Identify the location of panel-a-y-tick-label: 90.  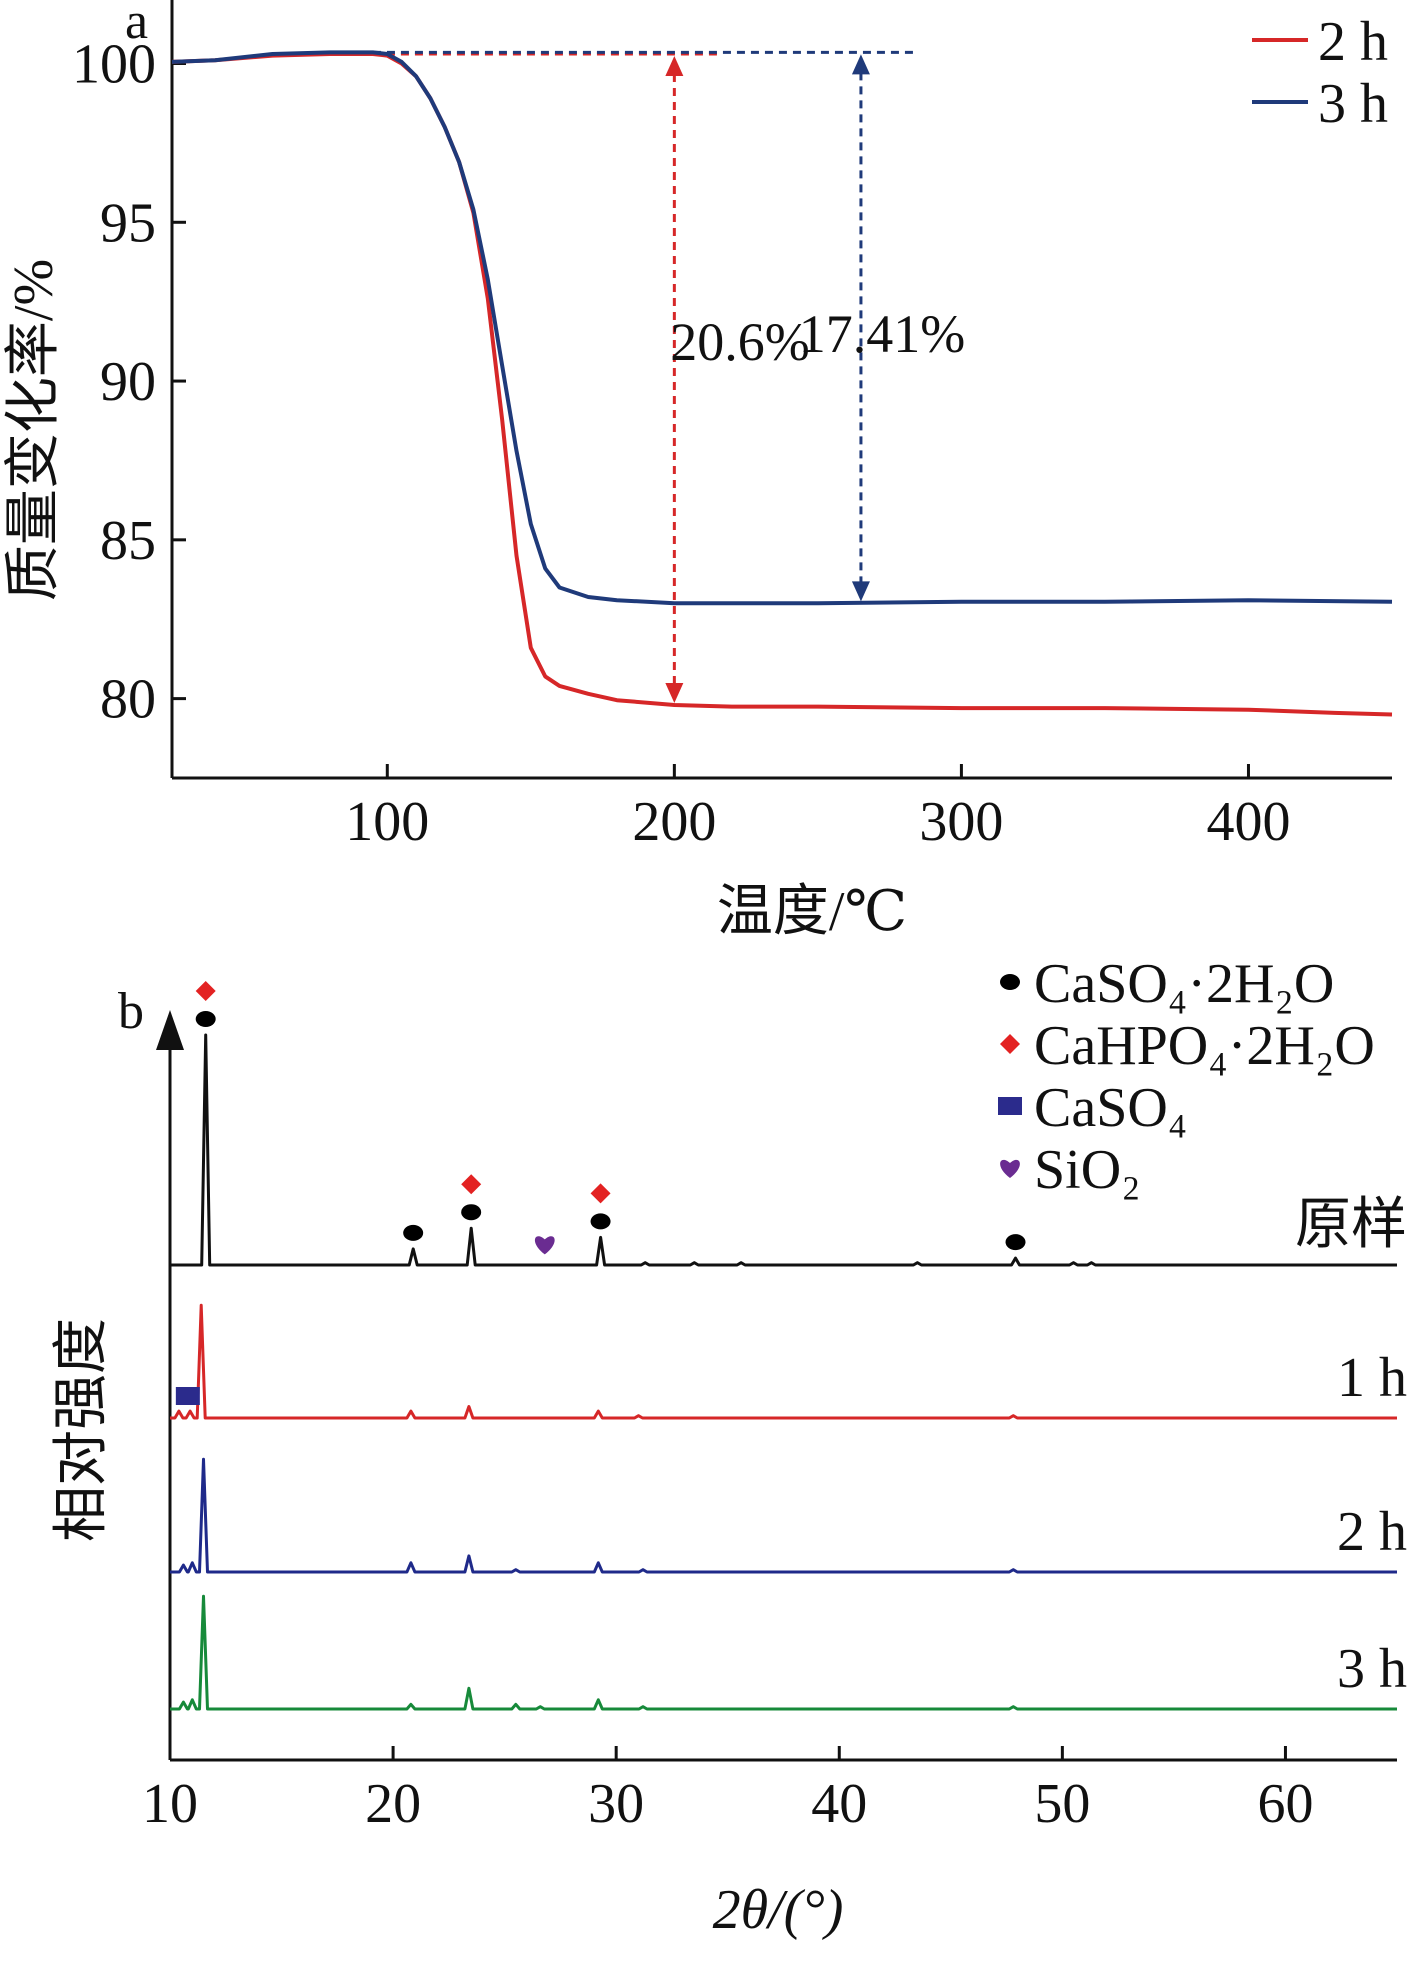
(128, 382).